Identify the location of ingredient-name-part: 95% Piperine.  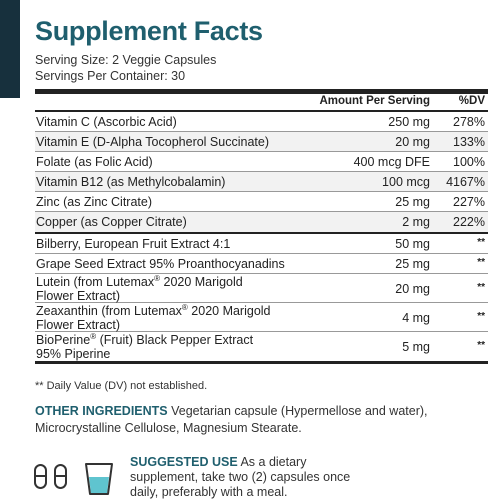
(73, 354).